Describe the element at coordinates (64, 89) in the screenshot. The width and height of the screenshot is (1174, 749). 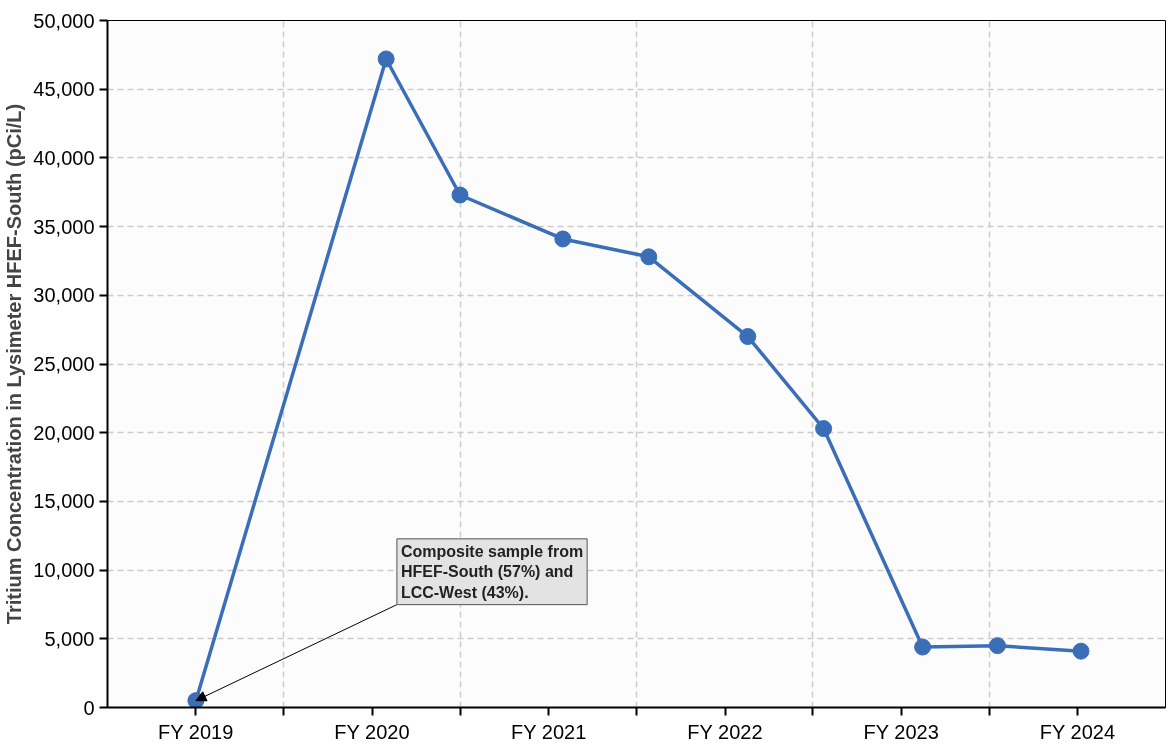
I see `y-tick-label: 45,000` at that location.